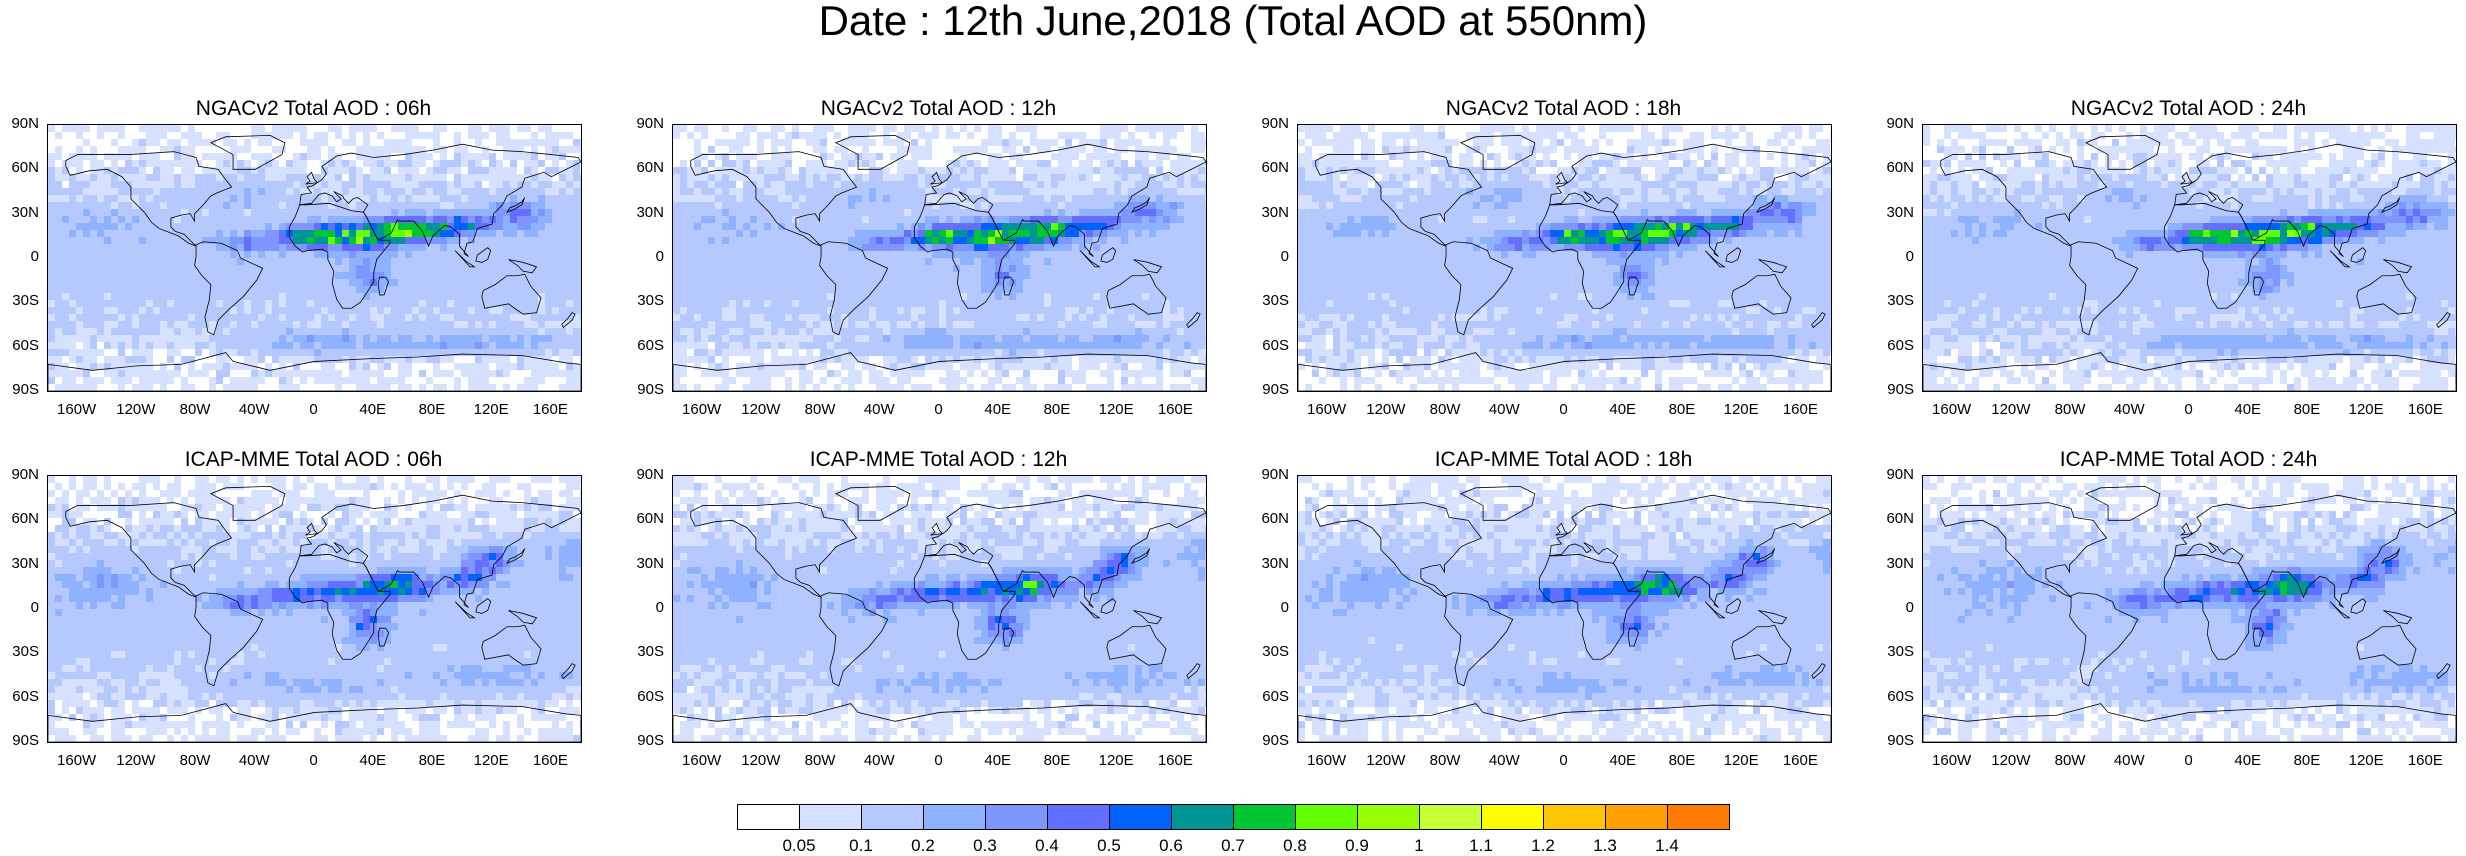 This screenshot has width=2466, height=856. I want to click on panel-title: ICAP-MME Total AOD : 06h, so click(313, 460).